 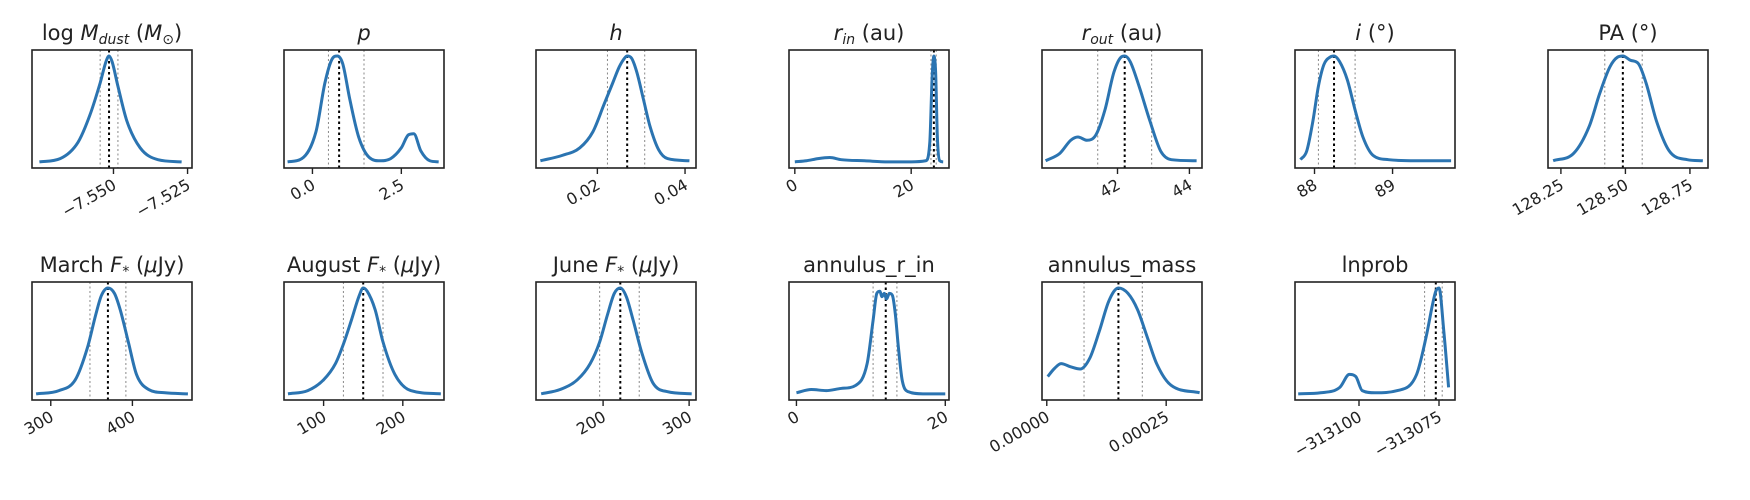 What do you see at coordinates (1408, 434) in the screenshot?
I see `x-tick-label: −313075` at bounding box center [1408, 434].